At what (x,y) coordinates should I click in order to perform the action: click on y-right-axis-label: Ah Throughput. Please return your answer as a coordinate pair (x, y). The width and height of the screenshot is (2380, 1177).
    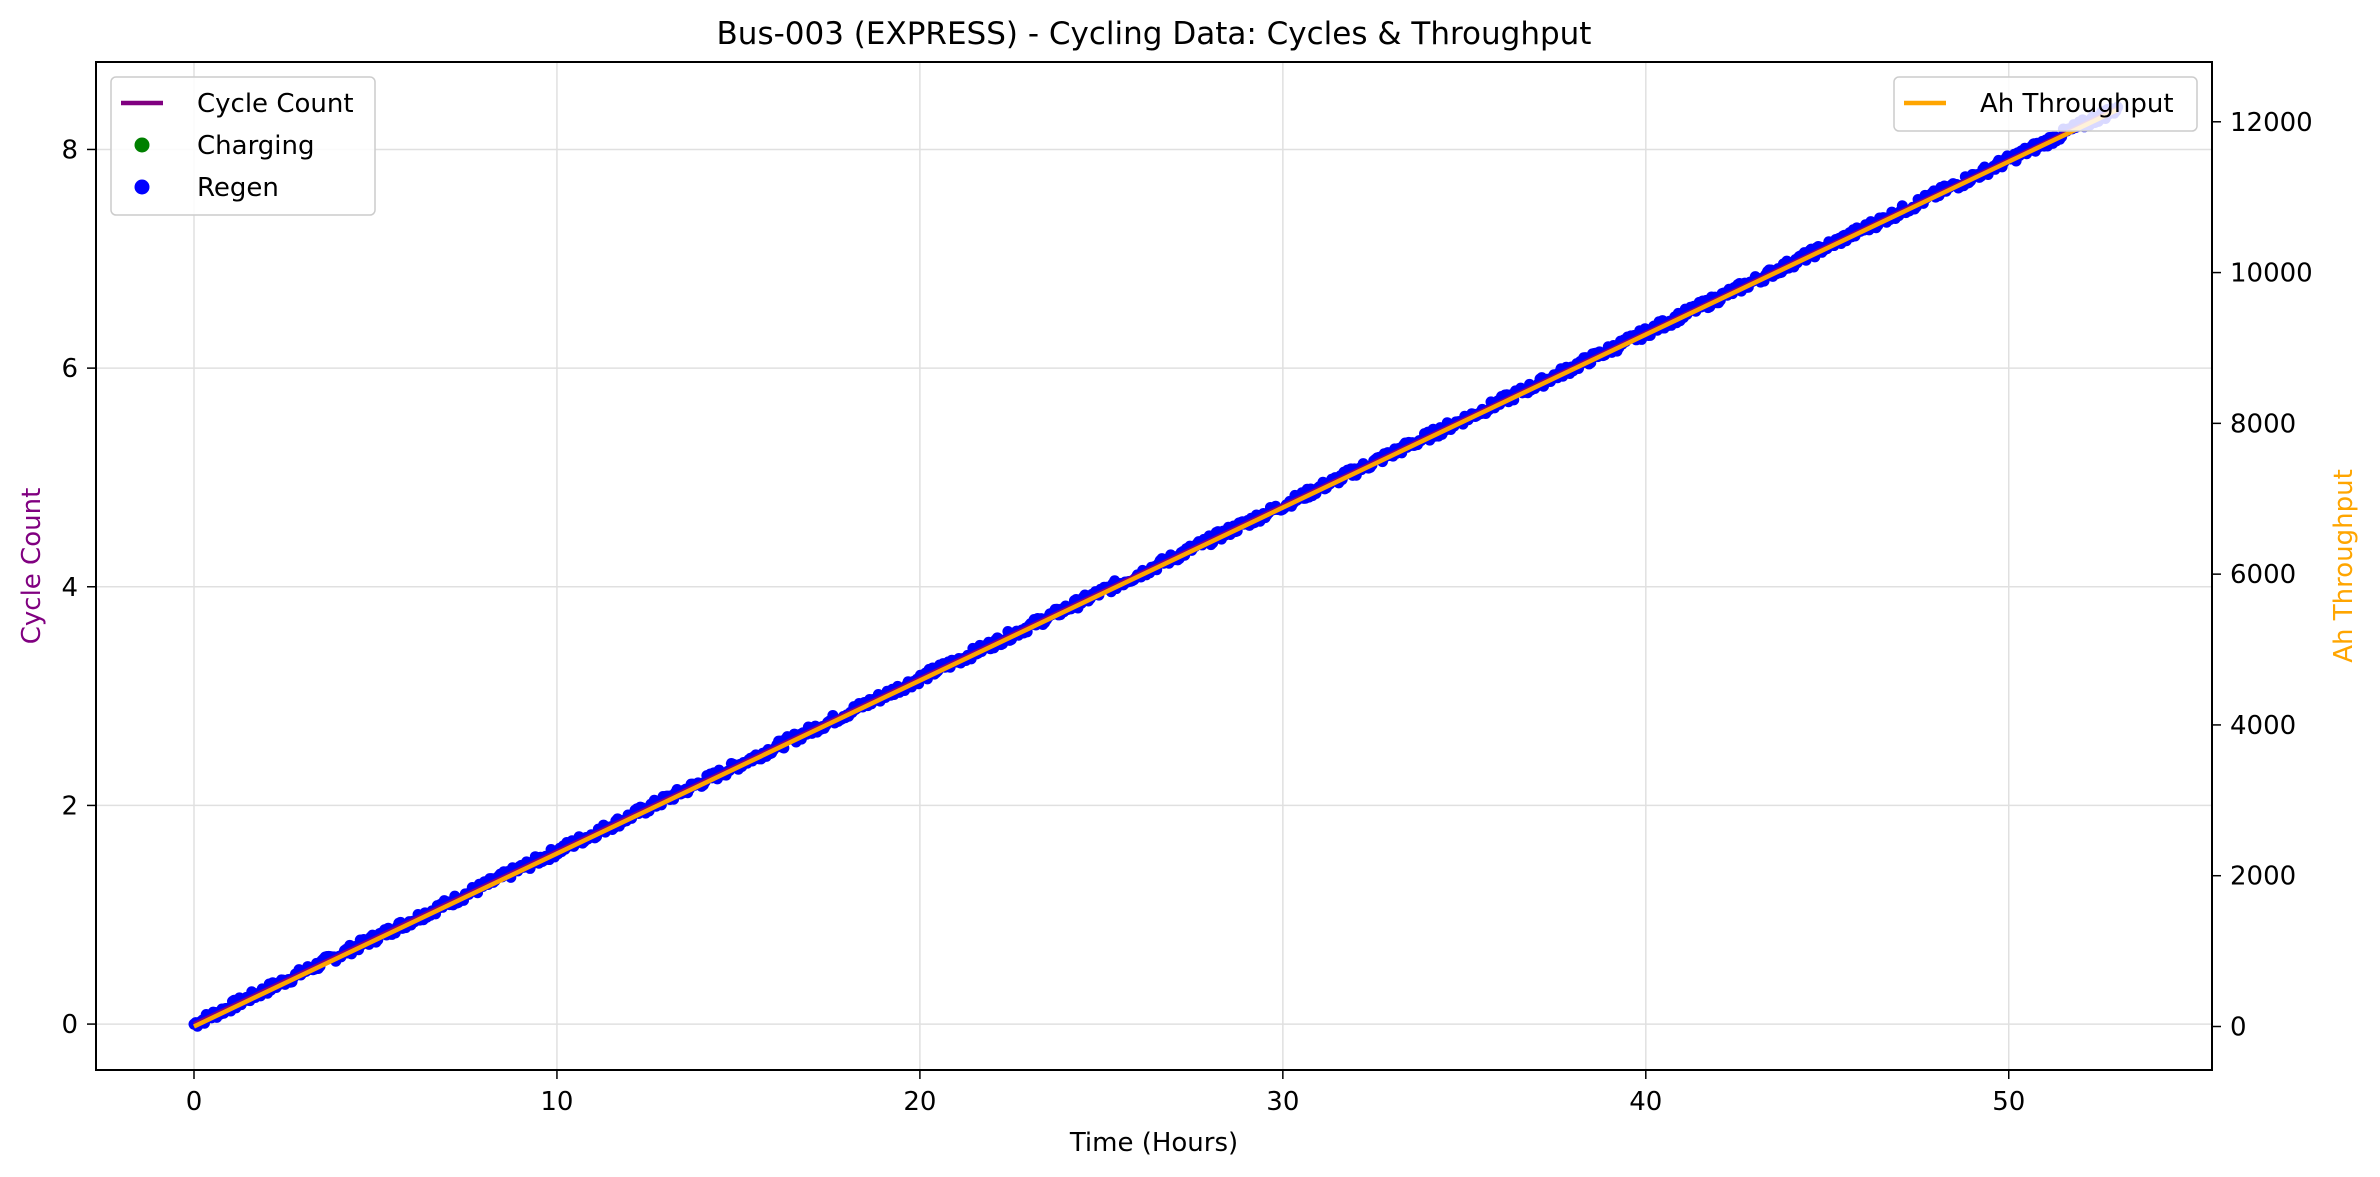
    Looking at the image, I should click on (2344, 566).